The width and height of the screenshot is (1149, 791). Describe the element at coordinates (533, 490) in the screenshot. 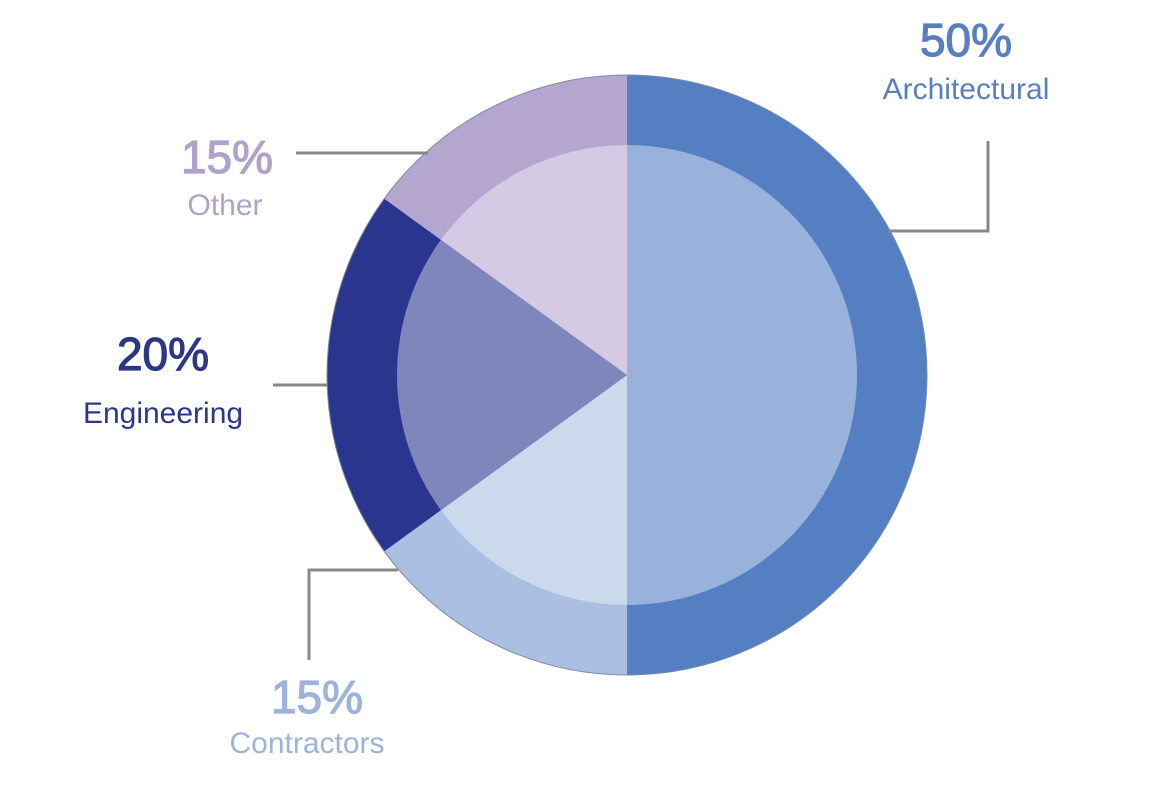

I see `pie-slice-inner-contractors` at that location.